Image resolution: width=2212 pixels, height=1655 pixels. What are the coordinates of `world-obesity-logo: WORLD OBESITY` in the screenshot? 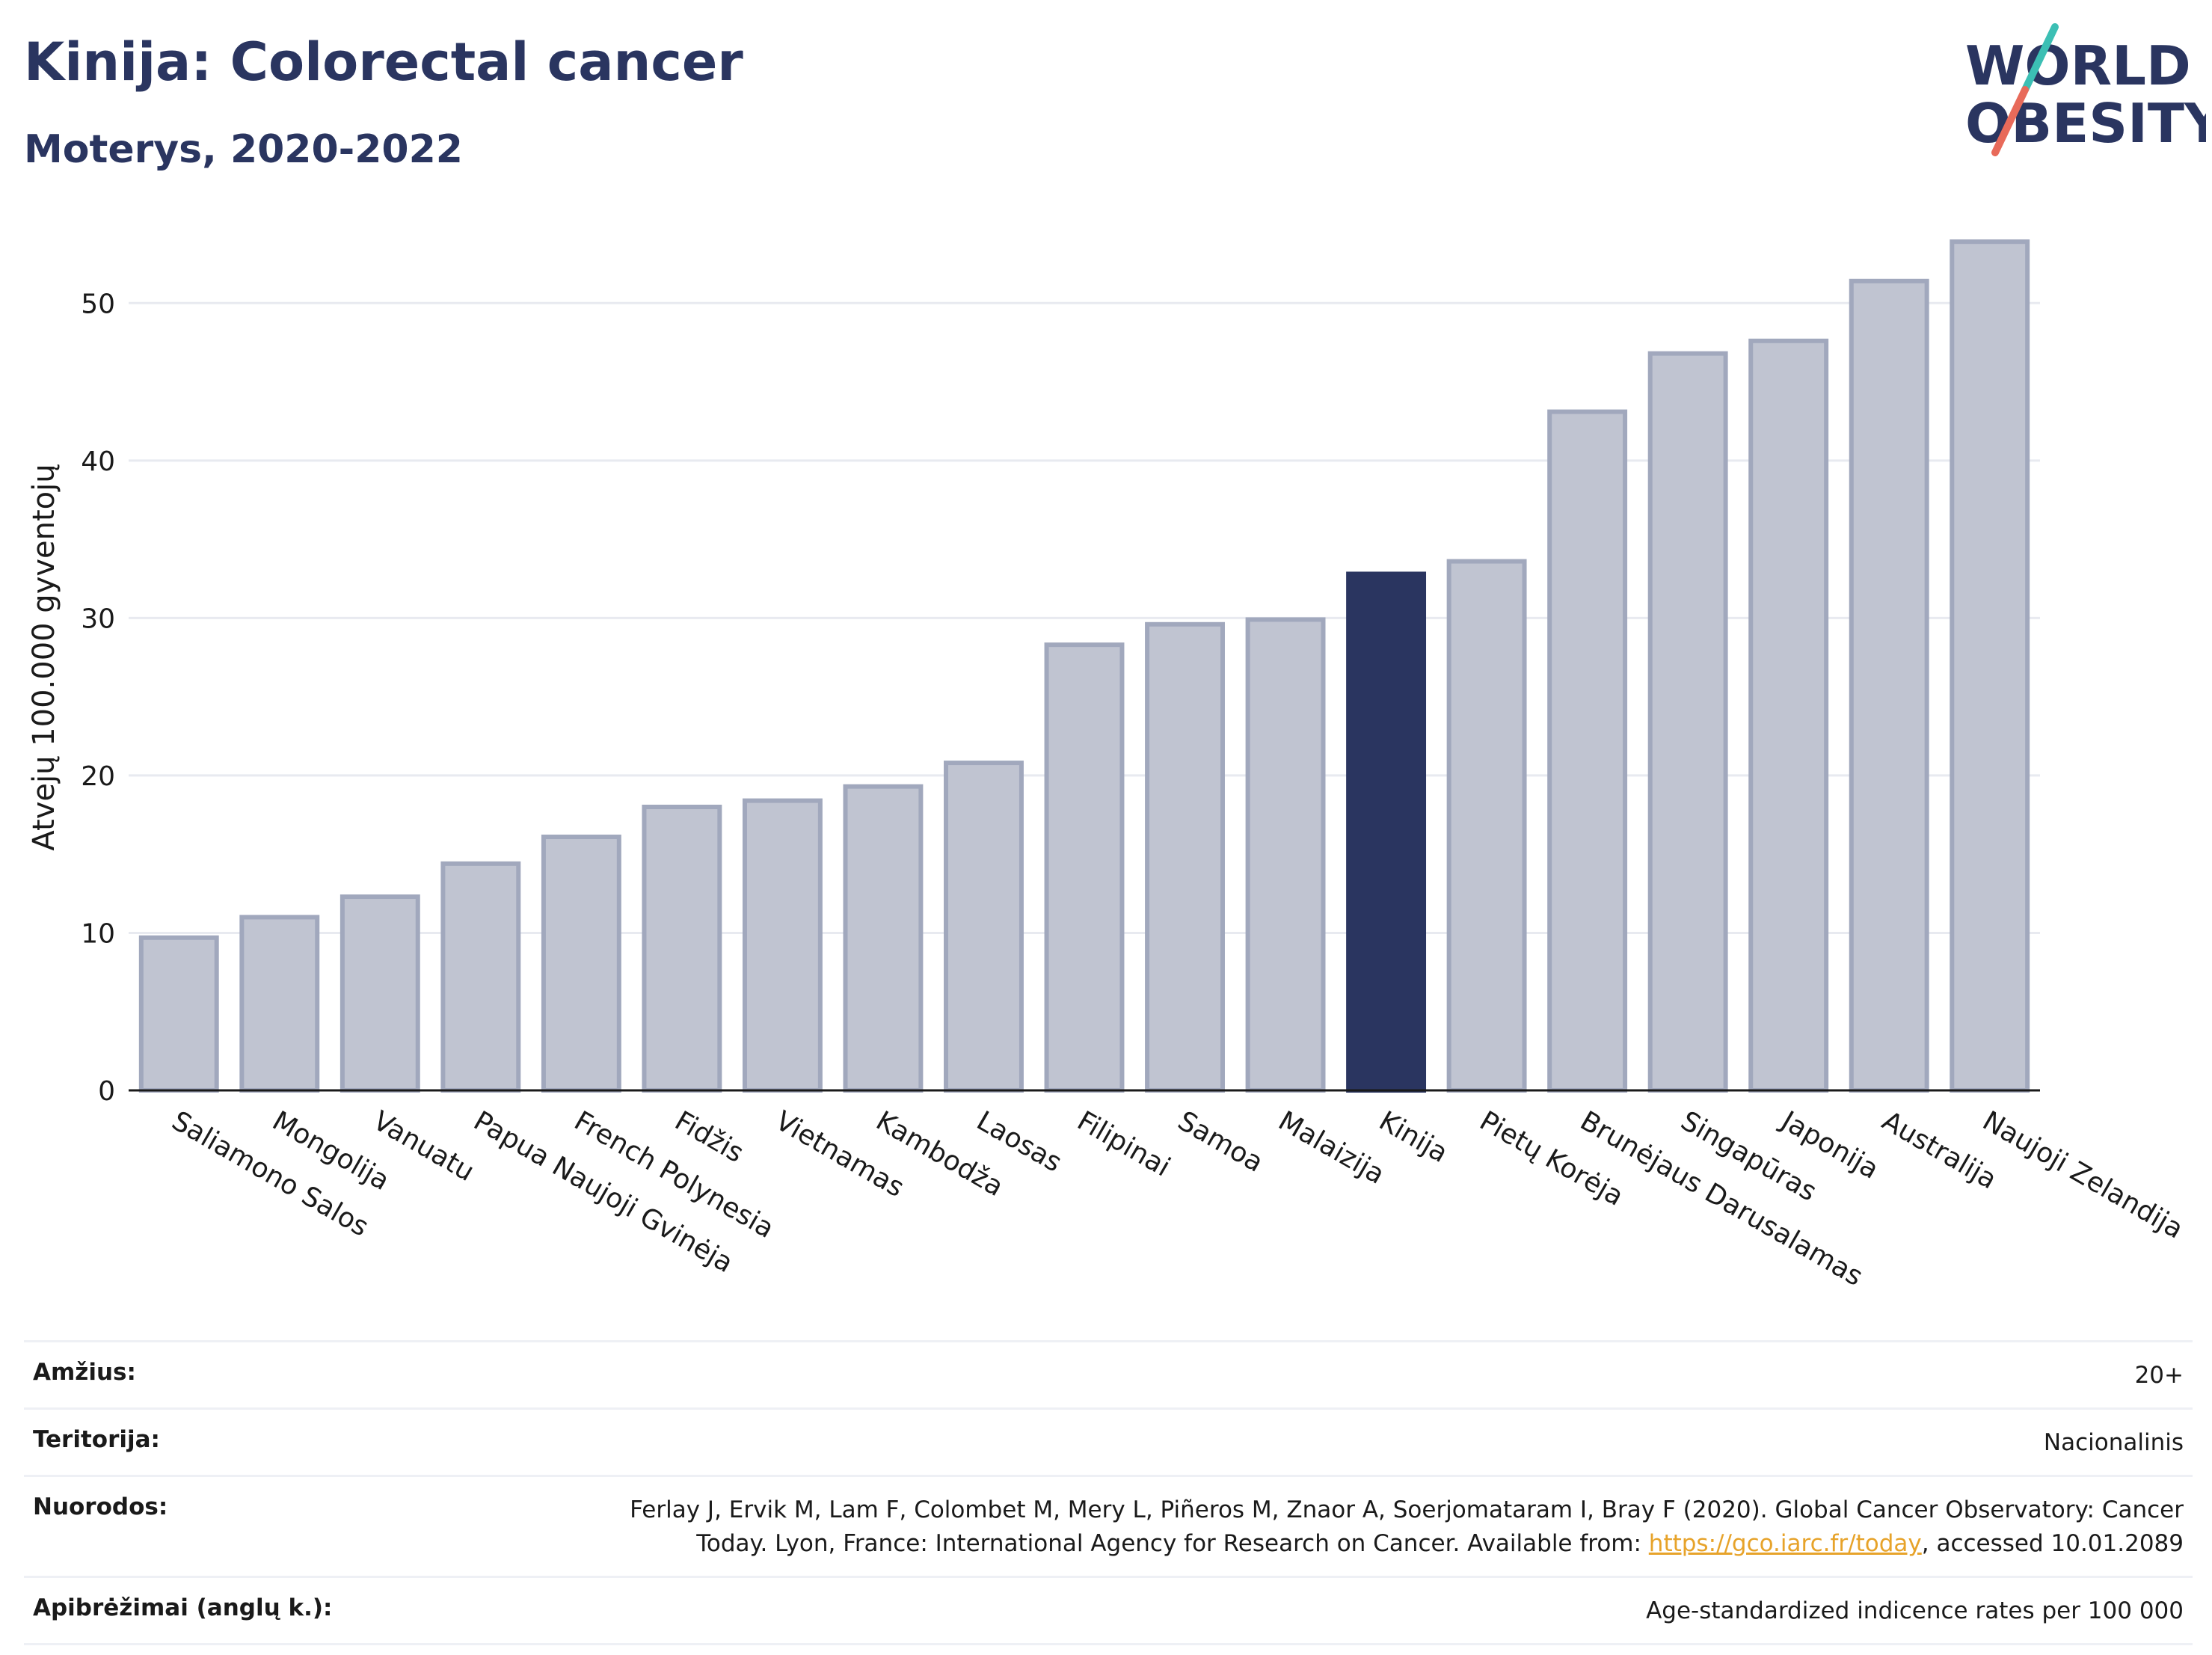 It's located at (2078, 92).